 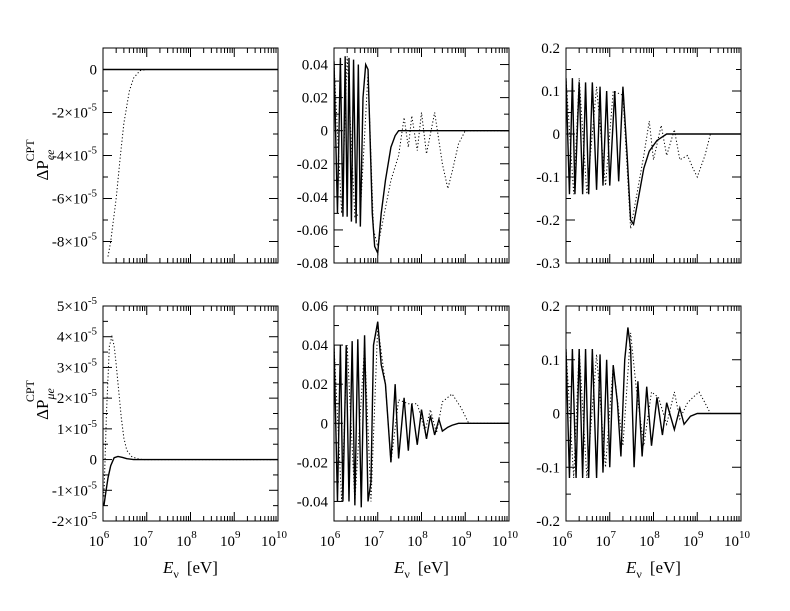 I want to click on plot-frame-p12, so click(x=421, y=155).